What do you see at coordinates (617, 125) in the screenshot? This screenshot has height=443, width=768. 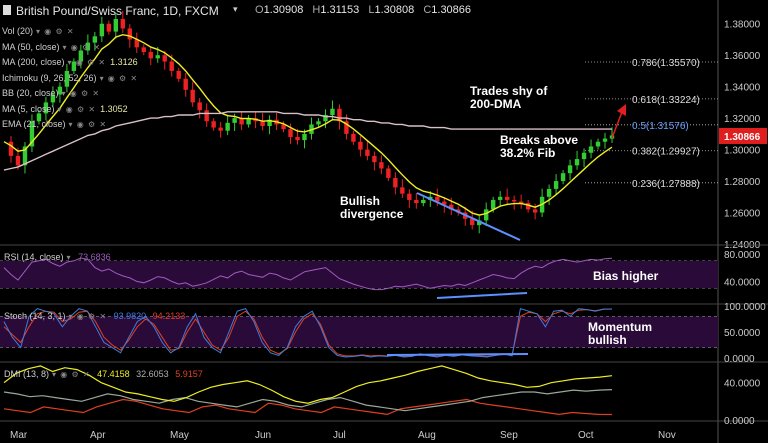 I see `target-arrow` at bounding box center [617, 125].